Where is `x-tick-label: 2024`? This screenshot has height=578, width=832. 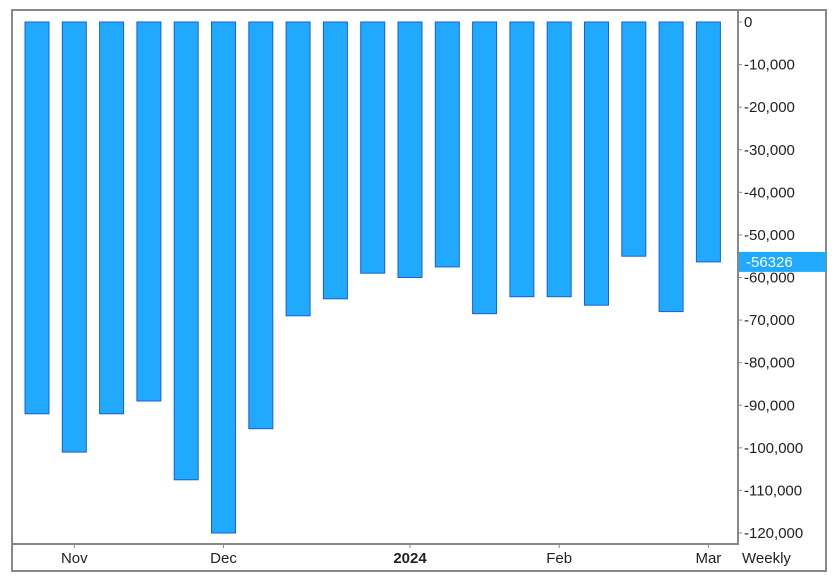
x-tick-label: 2024 is located at coordinates (410, 558).